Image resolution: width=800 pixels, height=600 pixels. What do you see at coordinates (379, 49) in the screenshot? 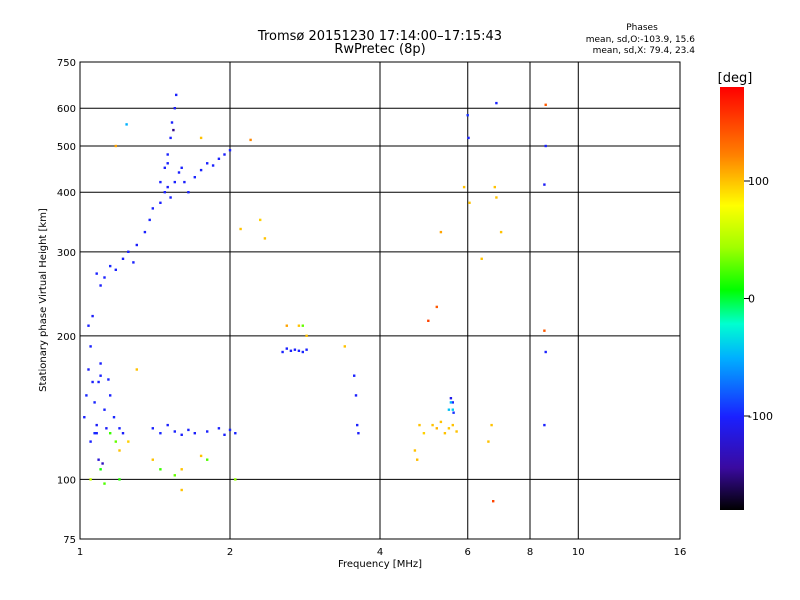
I see `chart-subtitle: RwPretec (8p)` at bounding box center [379, 49].